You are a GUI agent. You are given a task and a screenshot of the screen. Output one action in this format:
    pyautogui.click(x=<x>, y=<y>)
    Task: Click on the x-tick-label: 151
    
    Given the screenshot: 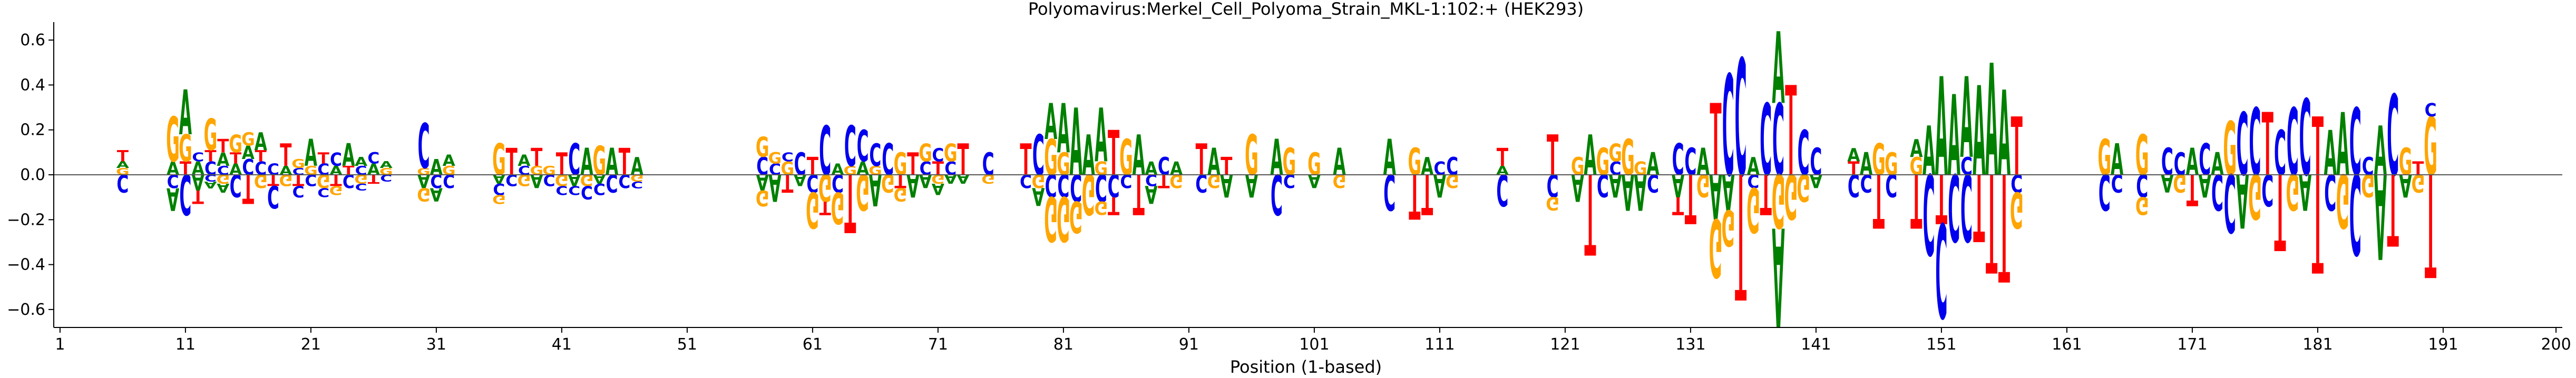 What is the action you would take?
    pyautogui.click(x=1941, y=344)
    